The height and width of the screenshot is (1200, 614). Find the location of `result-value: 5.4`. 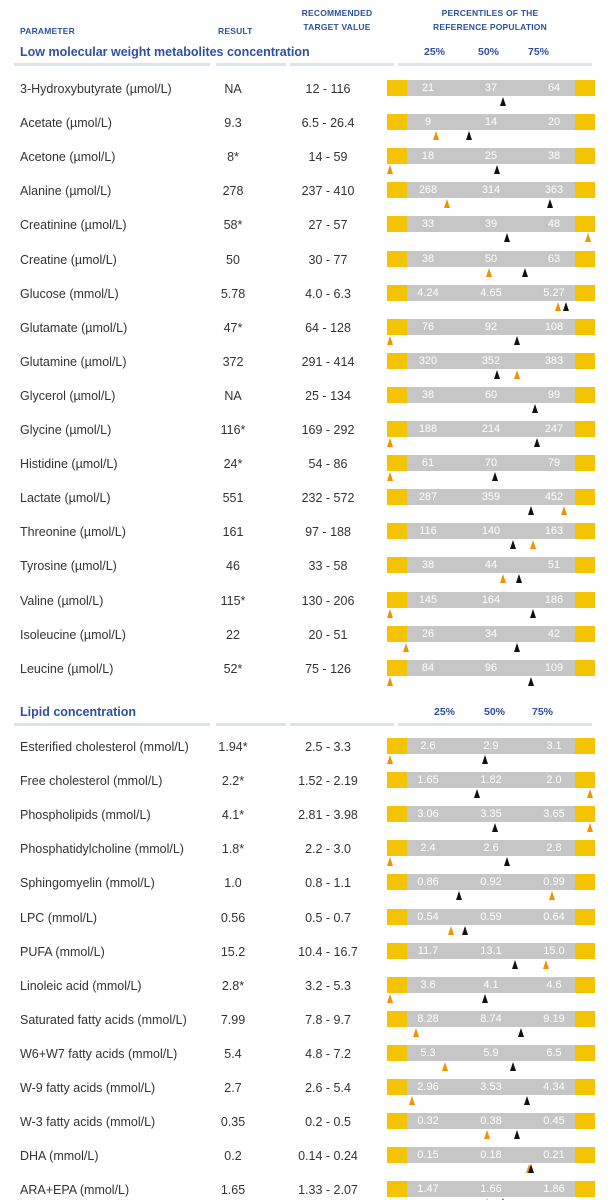

result-value: 5.4 is located at coordinates (233, 1053).